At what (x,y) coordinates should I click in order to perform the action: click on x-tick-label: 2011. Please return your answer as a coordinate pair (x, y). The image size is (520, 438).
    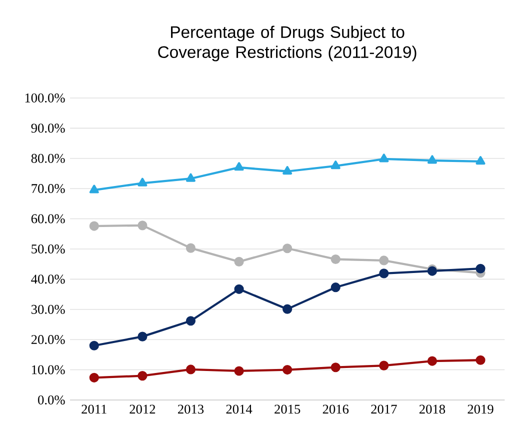
    Looking at the image, I should click on (94, 409).